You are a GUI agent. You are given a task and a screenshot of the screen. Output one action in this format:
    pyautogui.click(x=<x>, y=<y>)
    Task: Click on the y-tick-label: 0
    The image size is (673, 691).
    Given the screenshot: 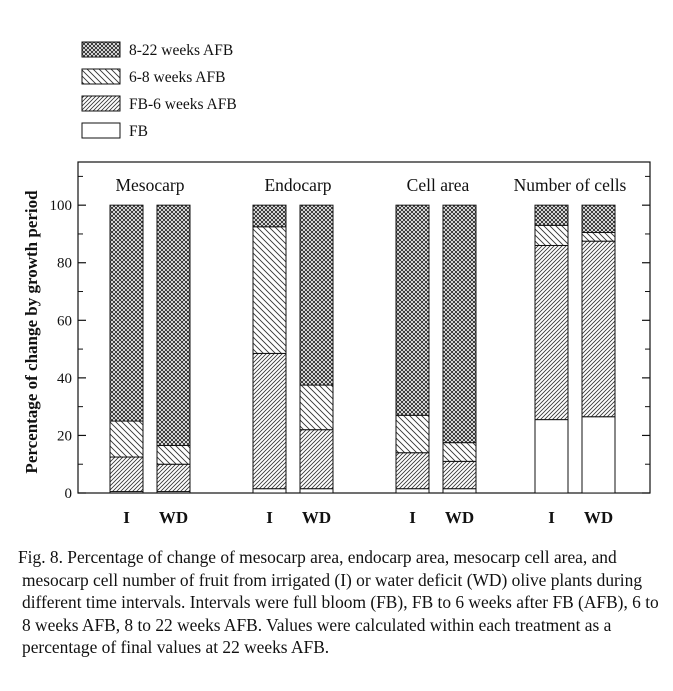 What is the action you would take?
    pyautogui.click(x=69, y=494)
    